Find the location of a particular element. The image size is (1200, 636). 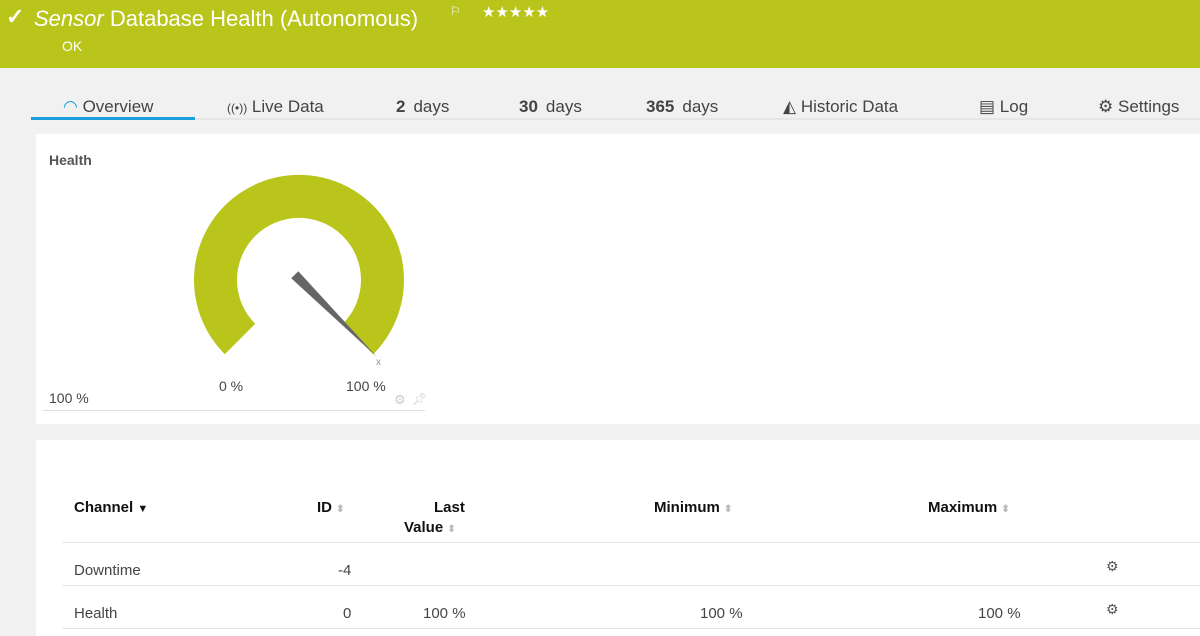

header-maximum: Maximum ⬍ is located at coordinates (969, 507).